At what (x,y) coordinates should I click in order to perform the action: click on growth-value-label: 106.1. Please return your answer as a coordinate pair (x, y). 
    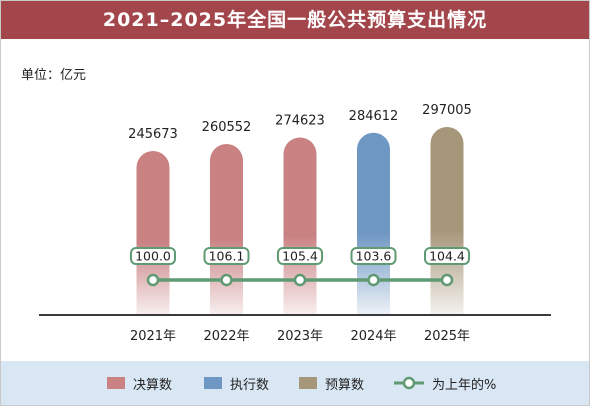
    Looking at the image, I should click on (227, 256).